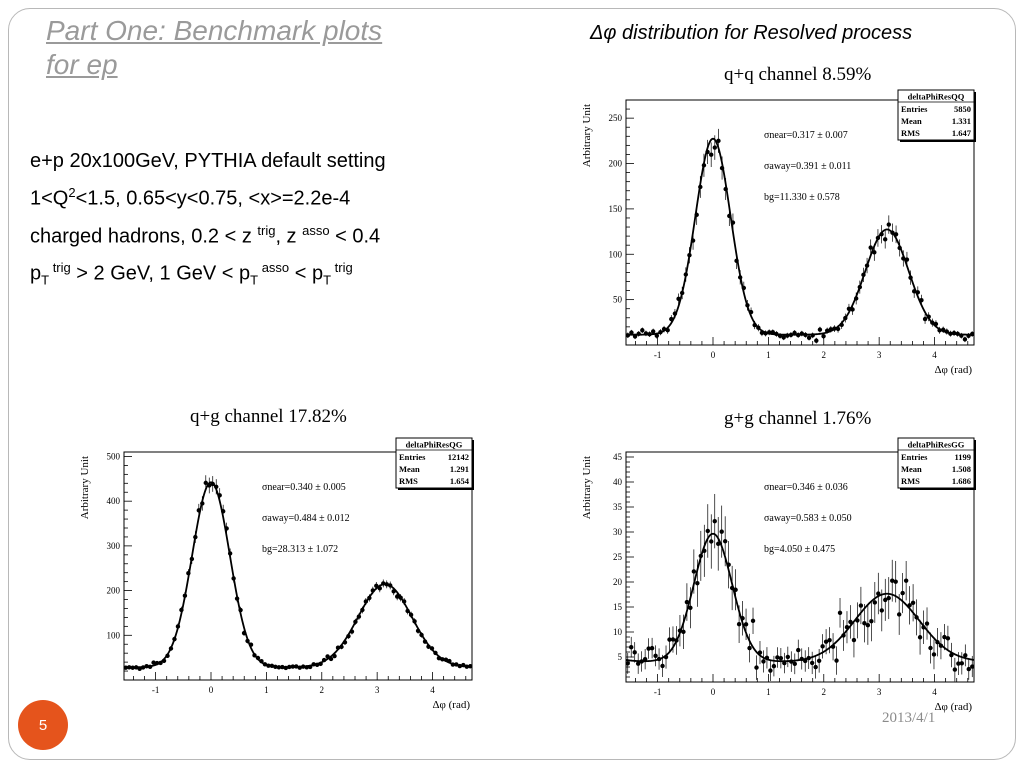  Describe the element at coordinates (798, 418) in the screenshot. I see `gg-channel-label: g+g channel 1.76%` at that location.